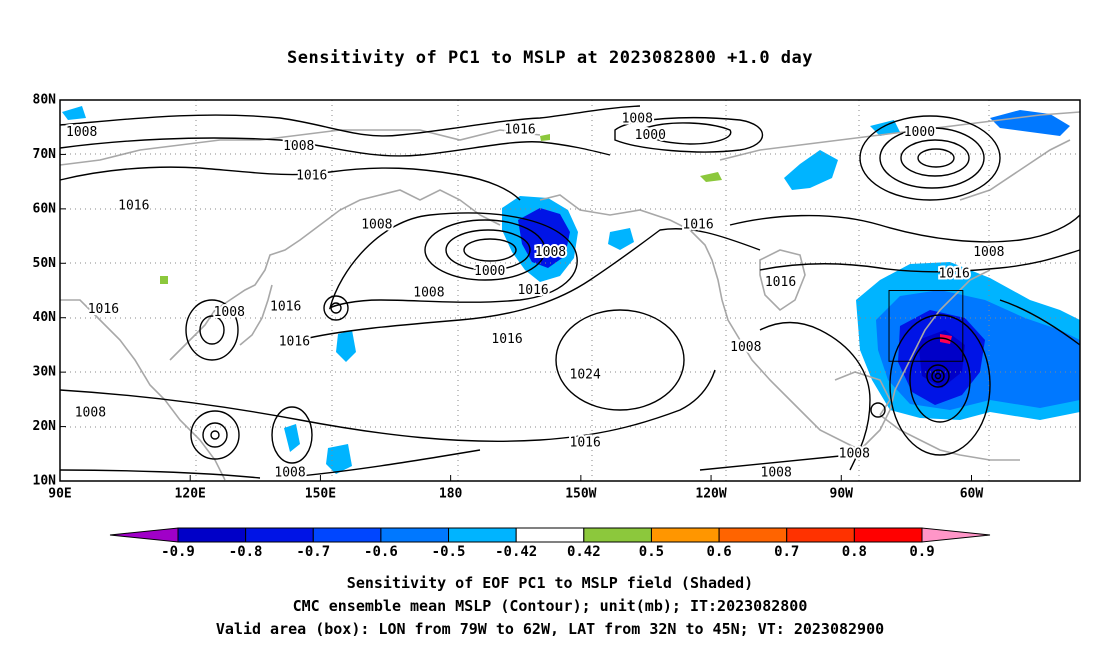 This screenshot has height=650, width=1100. Describe the element at coordinates (190, 494) in the screenshot. I see `lon-tick-label: 120E` at that location.